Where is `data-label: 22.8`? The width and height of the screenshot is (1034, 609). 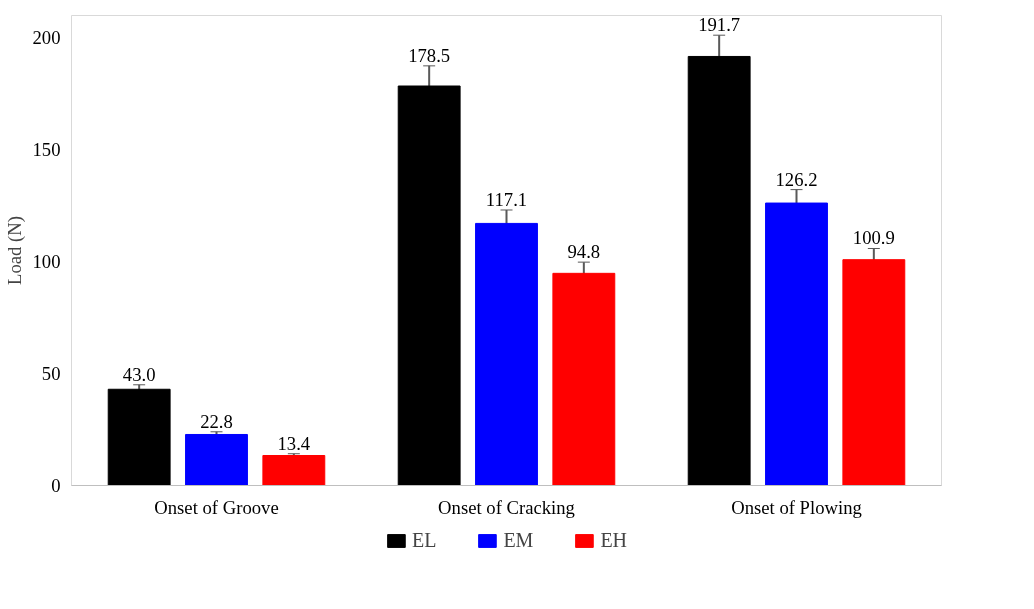 data-label: 22.8 is located at coordinates (216, 421).